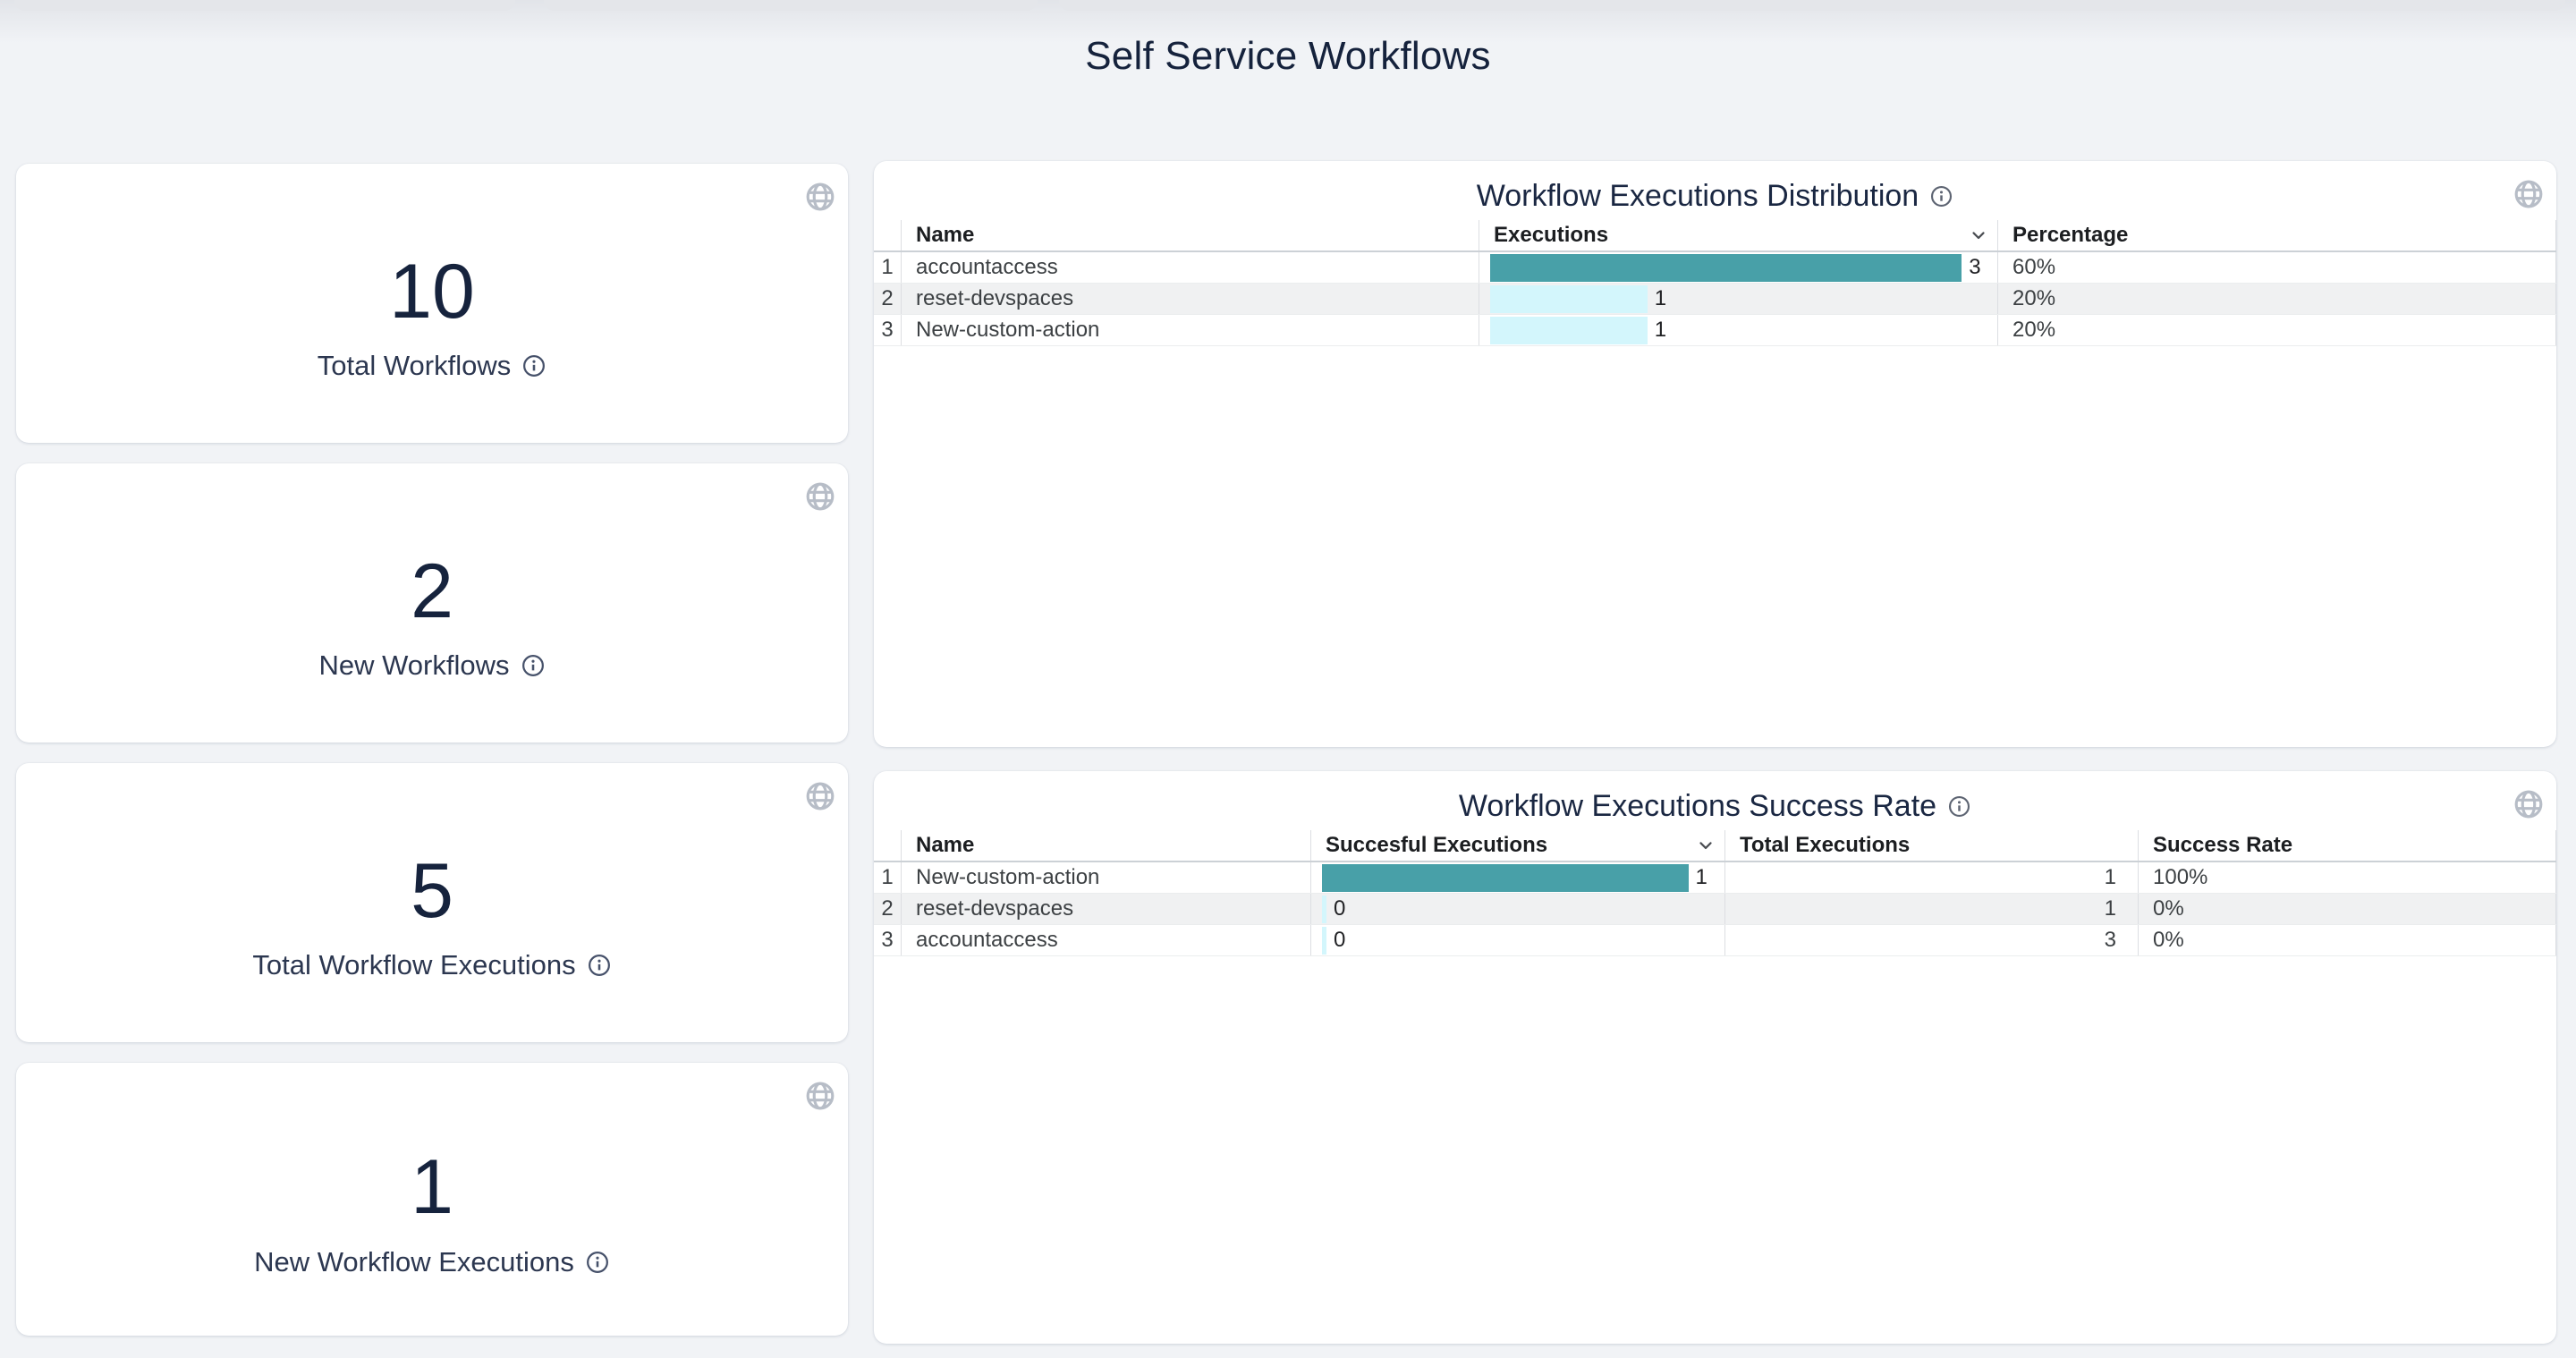 The image size is (2576, 1358). I want to click on panel-title: Workflow Executions Distribution, so click(1697, 195).